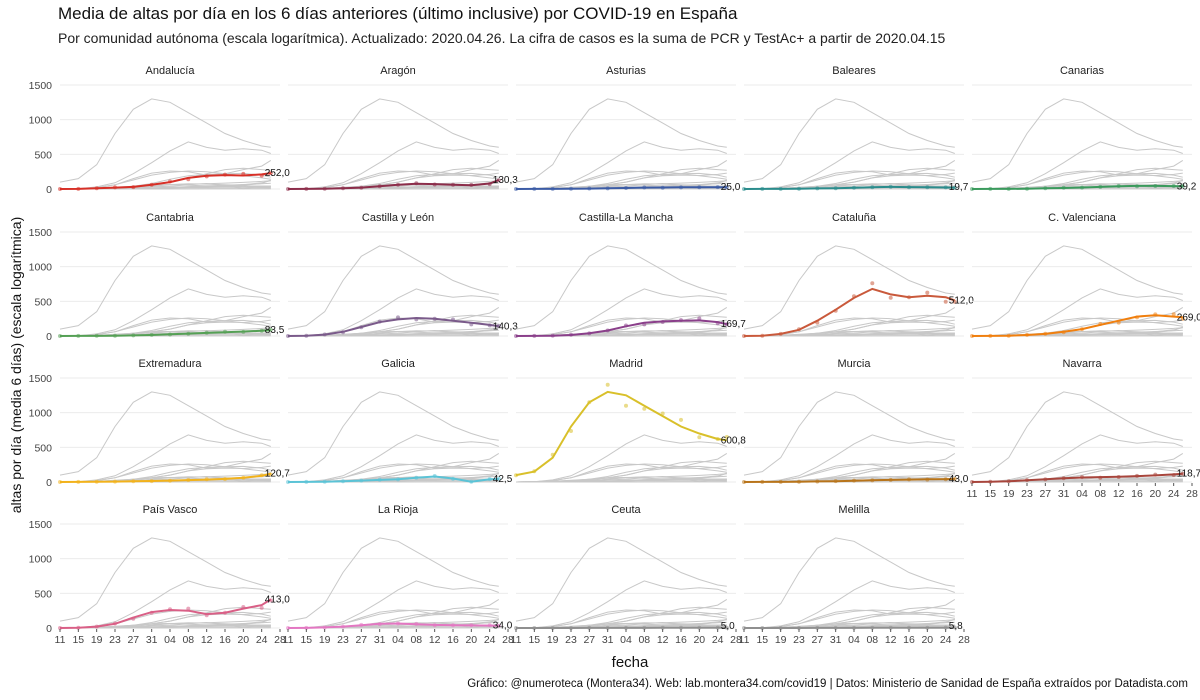 The height and width of the screenshot is (700, 1200). Describe the element at coordinates (1082, 71) in the screenshot. I see `facet-title: Canarias` at that location.